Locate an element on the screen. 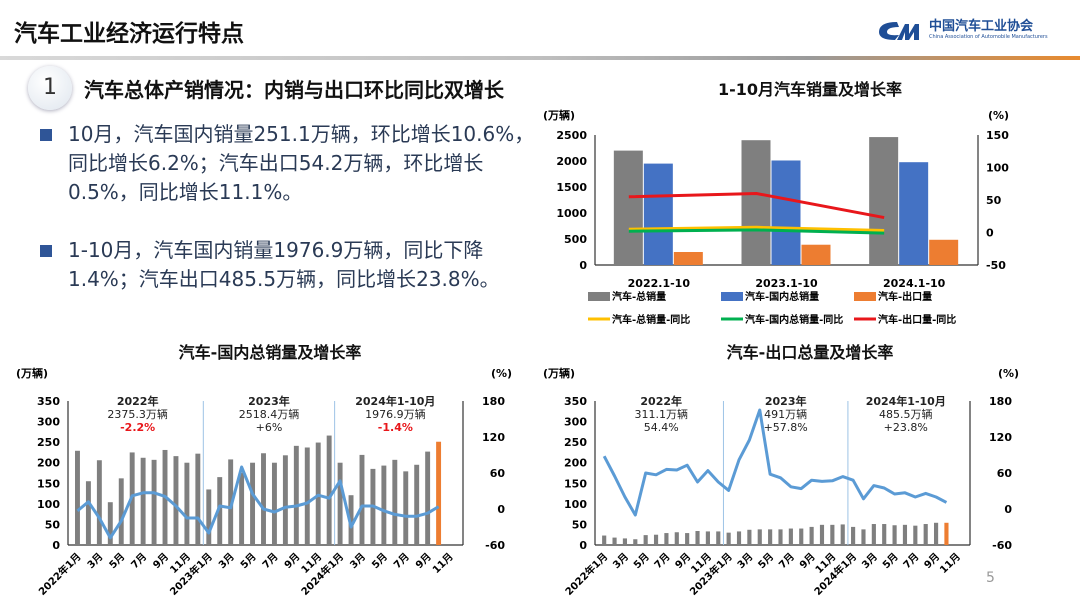 The image size is (1080, 607). y-tick-label: 2500 is located at coordinates (571, 135).